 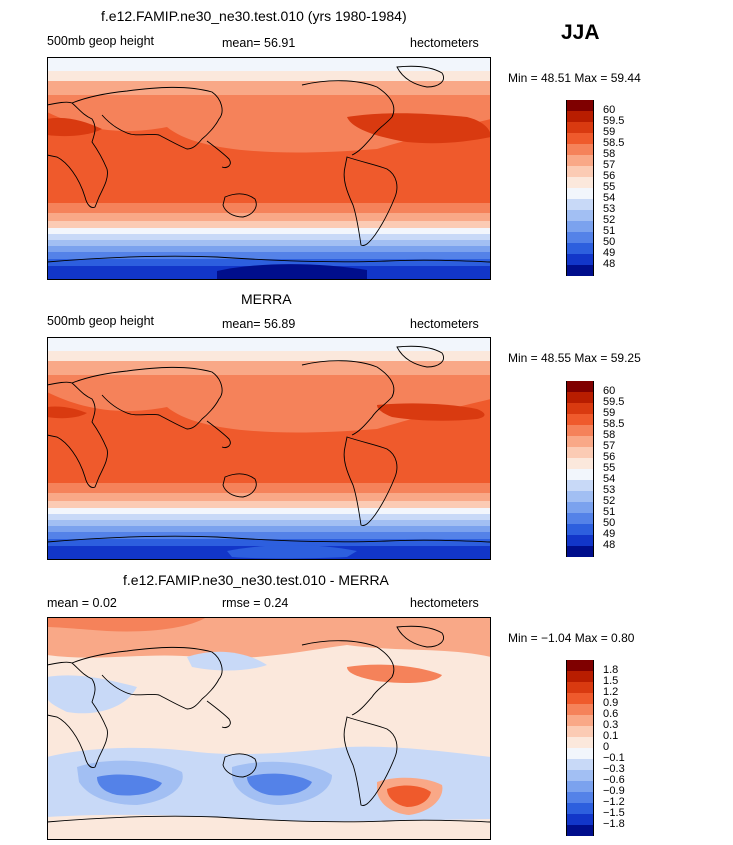 What do you see at coordinates (269, 164) in the screenshot?
I see `panel-model-coastlines` at bounding box center [269, 164].